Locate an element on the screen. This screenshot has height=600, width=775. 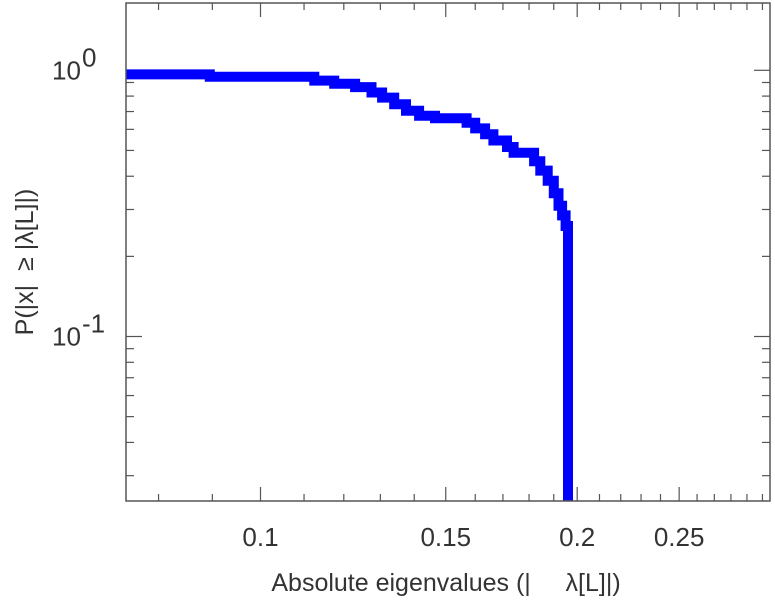
x-tick-labels: 0.1 0.15 0.2 0.25 is located at coordinates (473, 537).